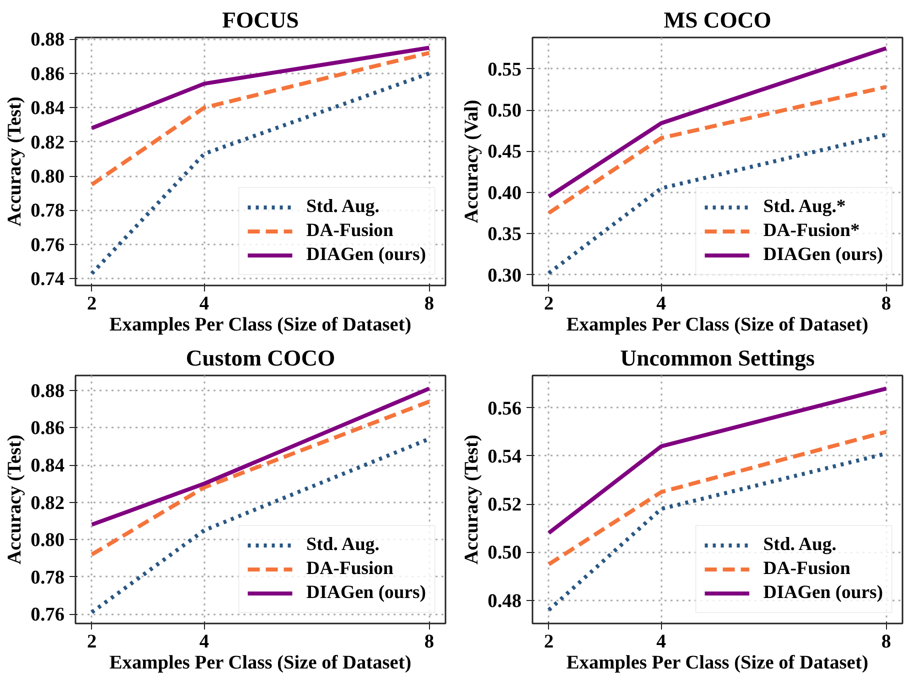 The height and width of the screenshot is (677, 915). Describe the element at coordinates (505, 193) in the screenshot. I see `y-tick-label: 0.40` at that location.